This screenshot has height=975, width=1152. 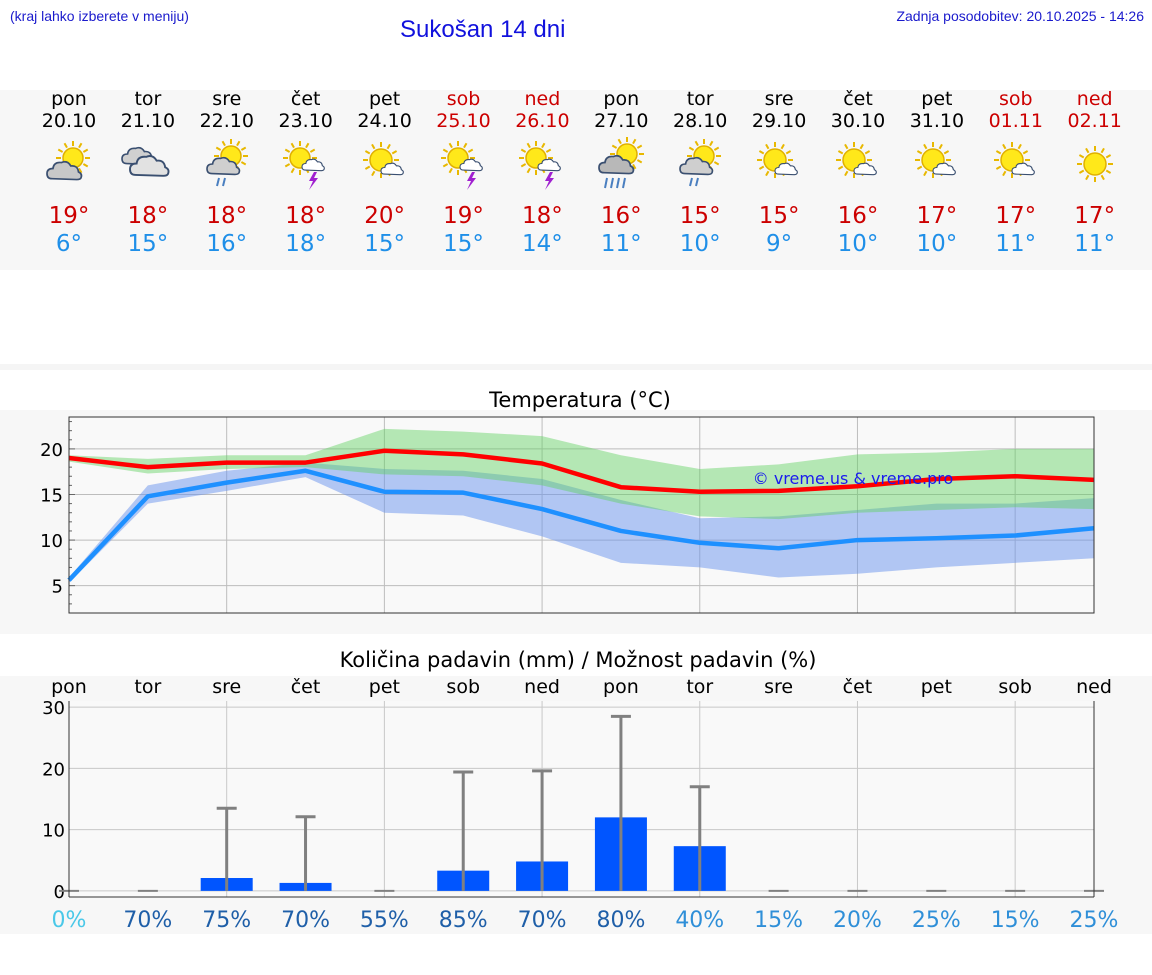 I want to click on max-temperature-line, so click(x=581, y=471).